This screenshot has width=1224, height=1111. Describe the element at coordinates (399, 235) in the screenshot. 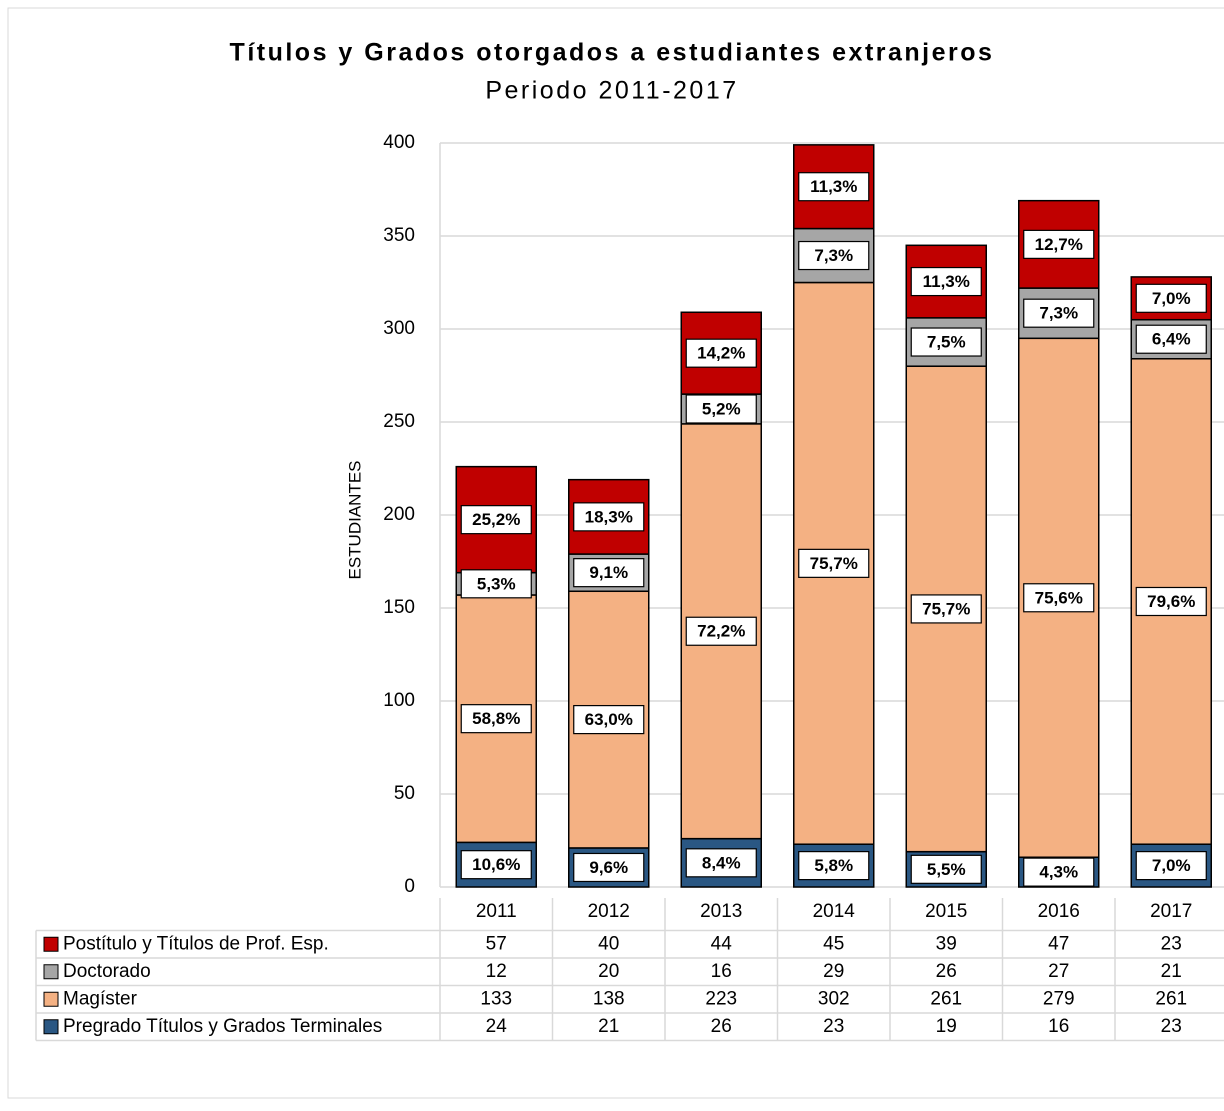

I see `y-tick-label: 350` at that location.